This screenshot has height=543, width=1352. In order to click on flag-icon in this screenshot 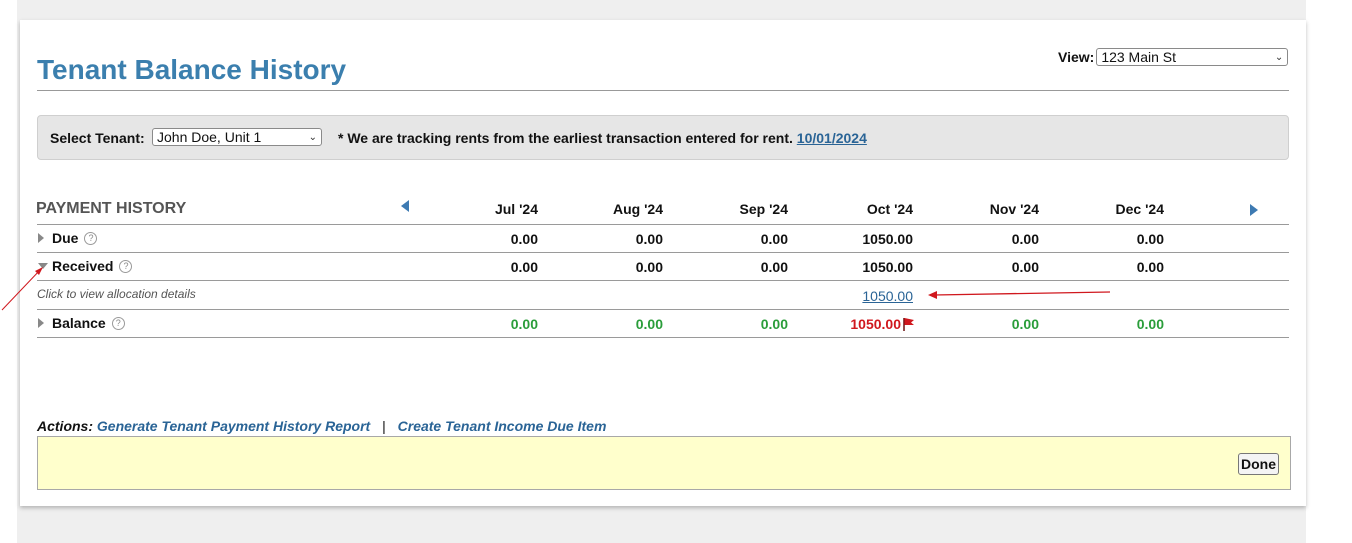, I will do `click(908, 324)`.